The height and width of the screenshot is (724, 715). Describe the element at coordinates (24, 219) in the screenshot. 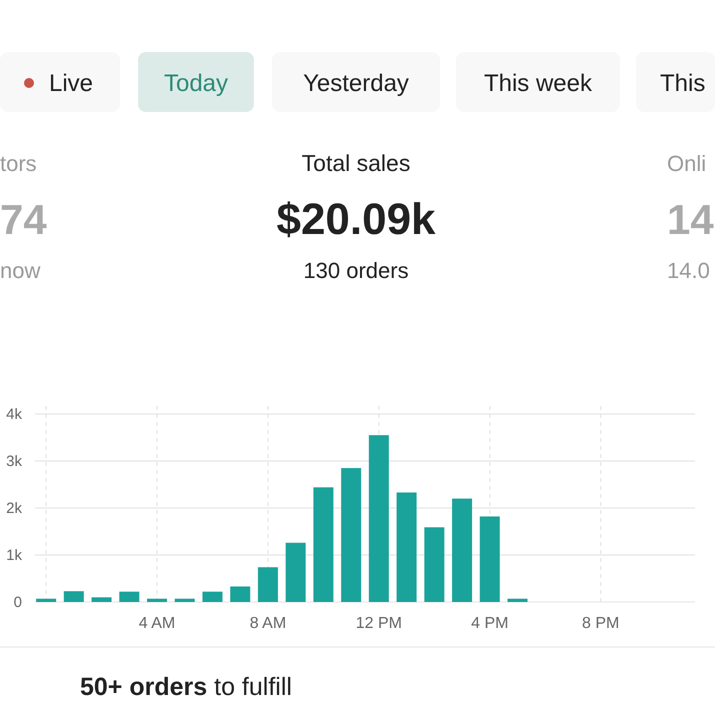

I see `text: 74` at that location.